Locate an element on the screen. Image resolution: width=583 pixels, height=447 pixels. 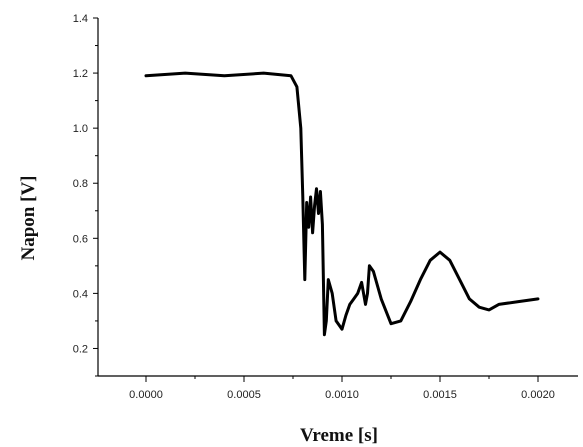
x-tick-label: 0.0010 is located at coordinates (342, 395).